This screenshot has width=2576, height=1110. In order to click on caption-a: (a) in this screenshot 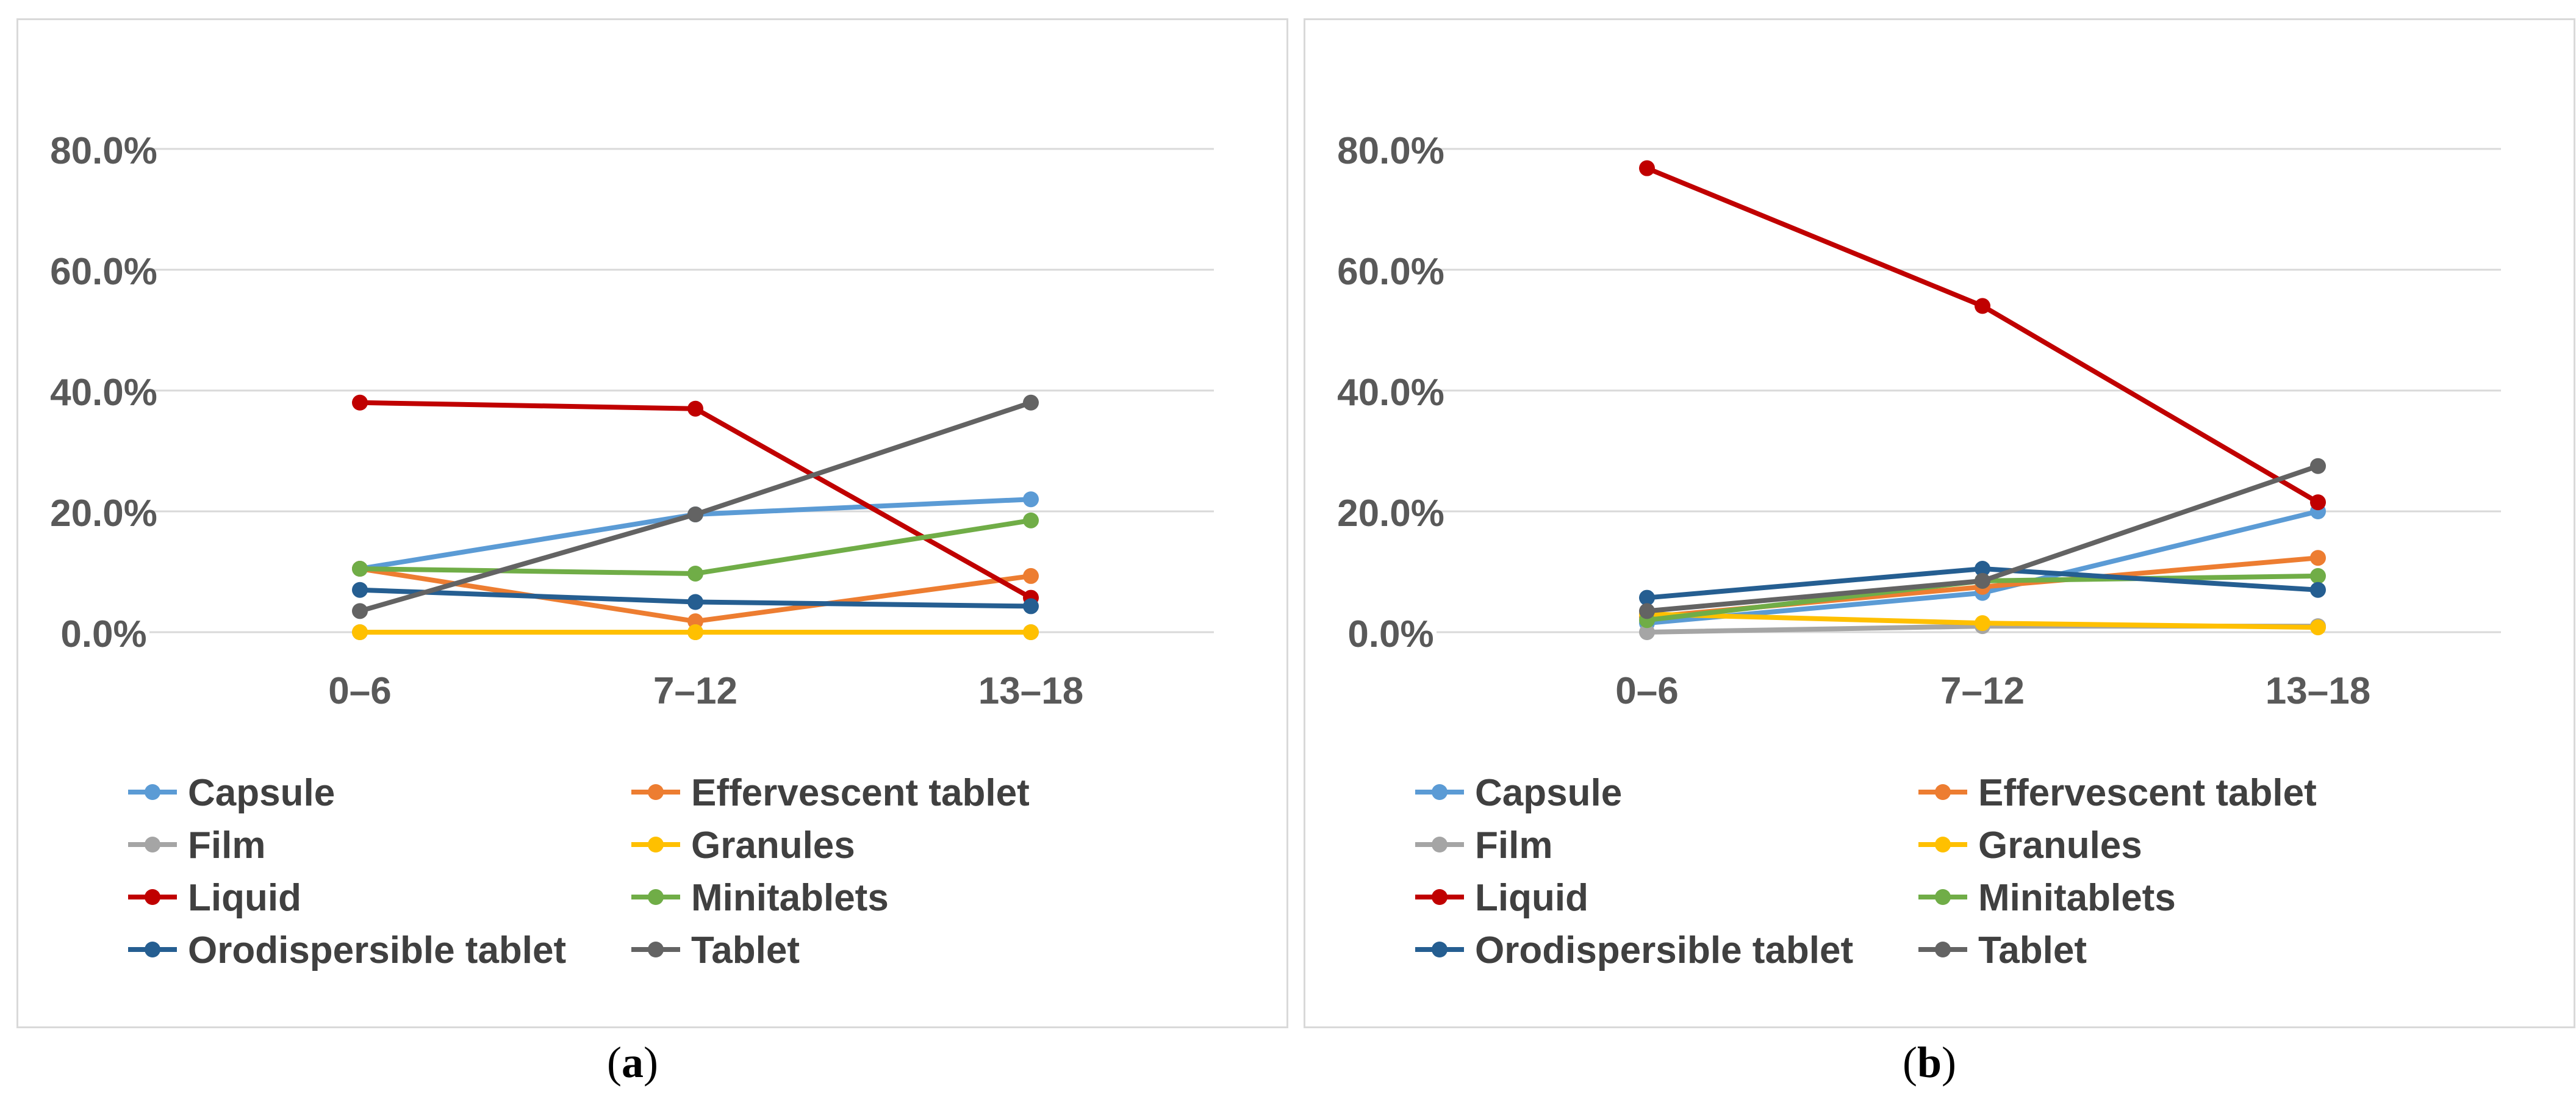, I will do `click(633, 1062)`.